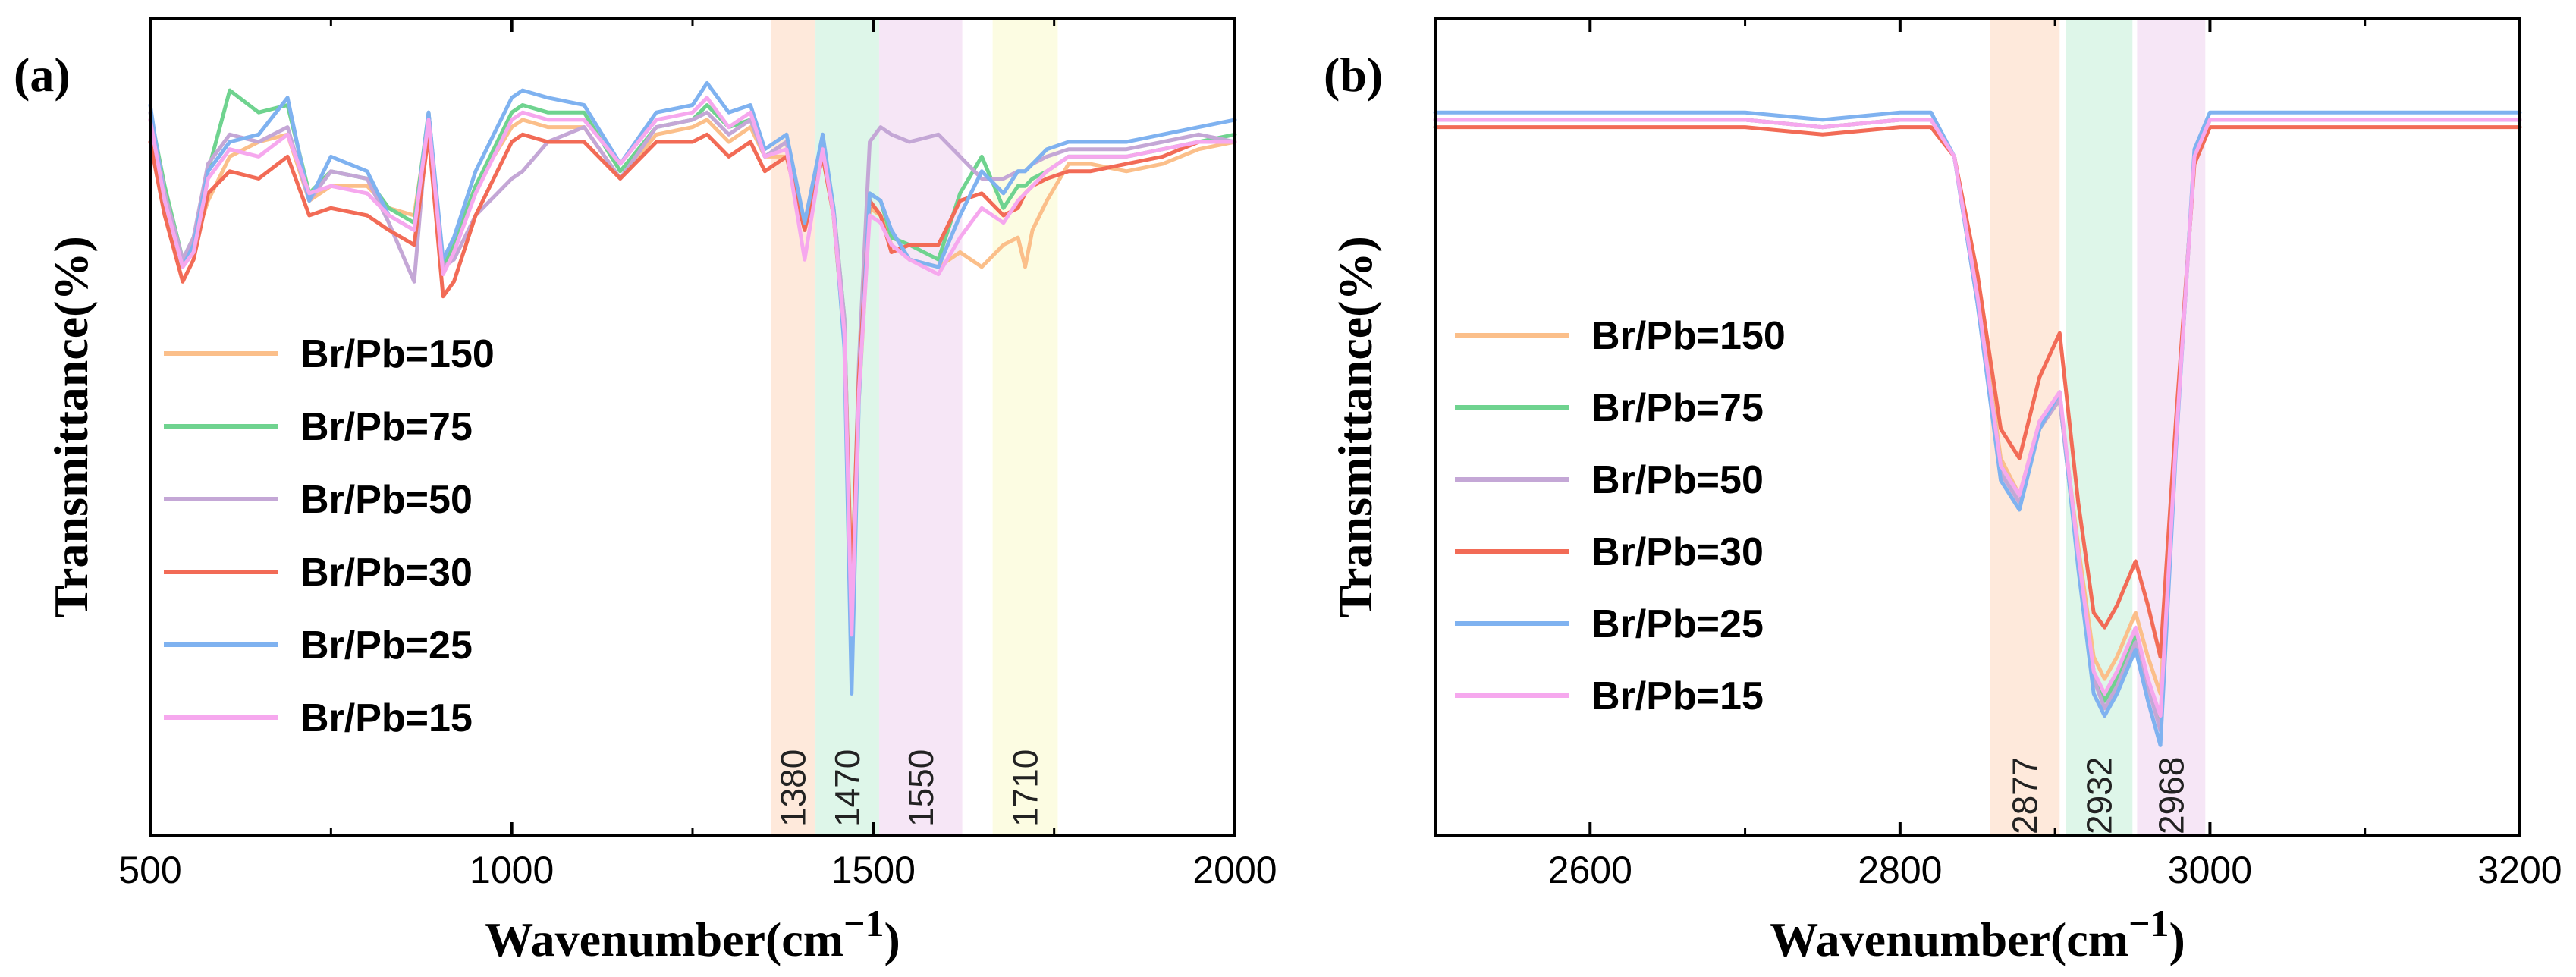  I want to click on x-tick-label: 2600, so click(1590, 870).